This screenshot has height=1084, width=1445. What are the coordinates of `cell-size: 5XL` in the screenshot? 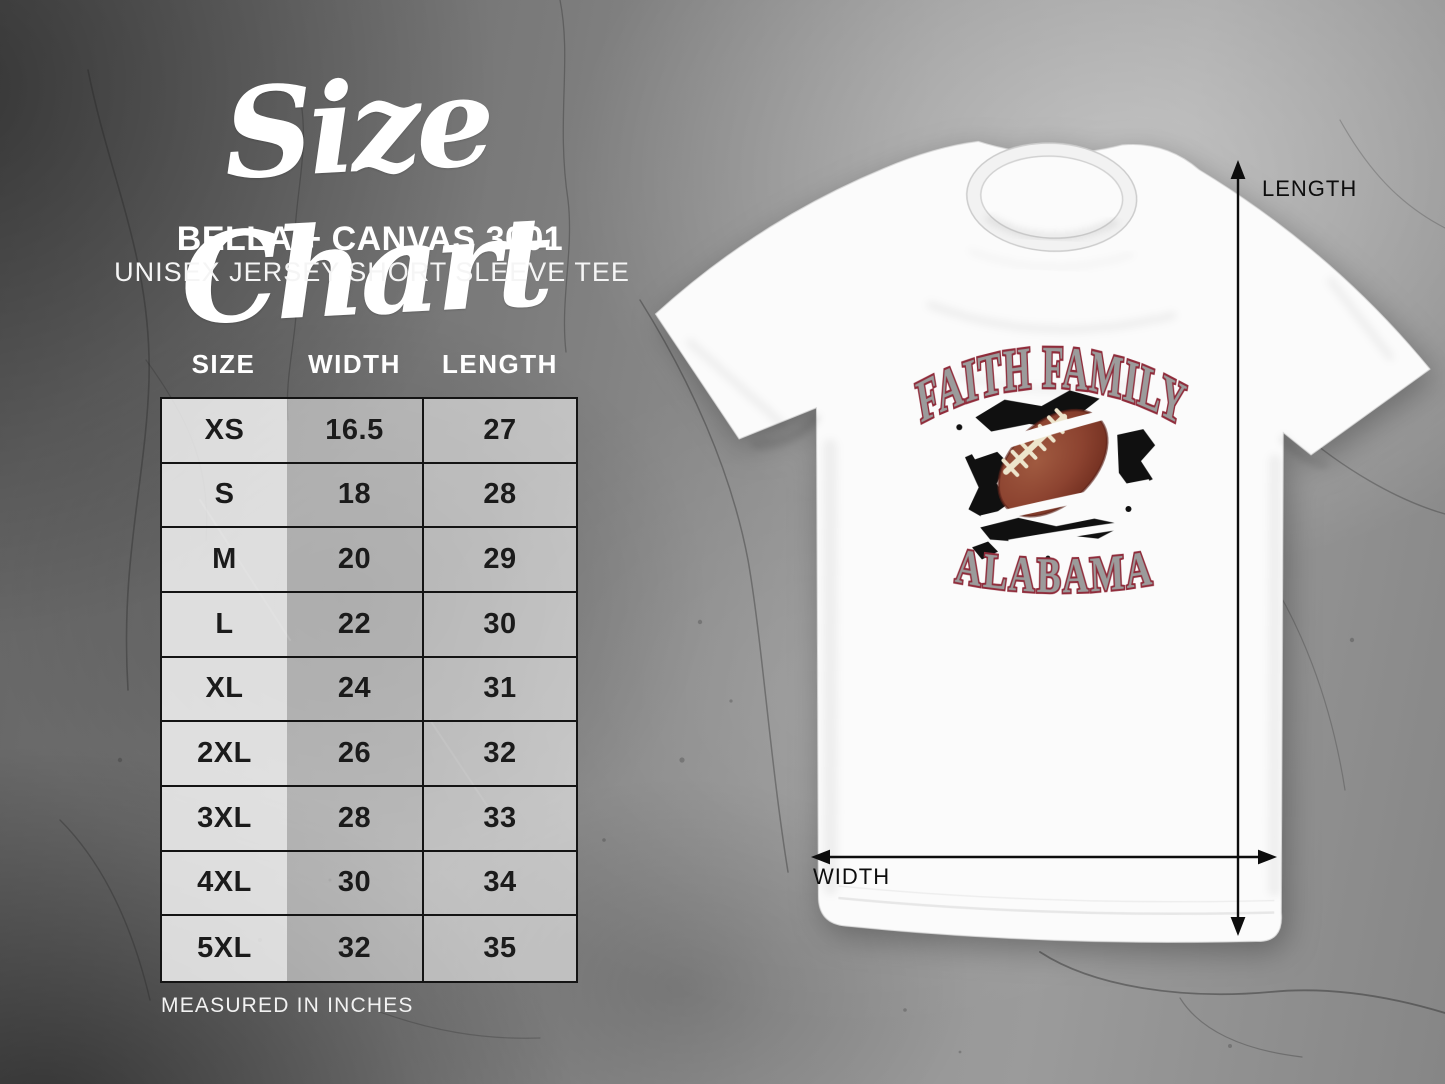 It's located at (224, 948).